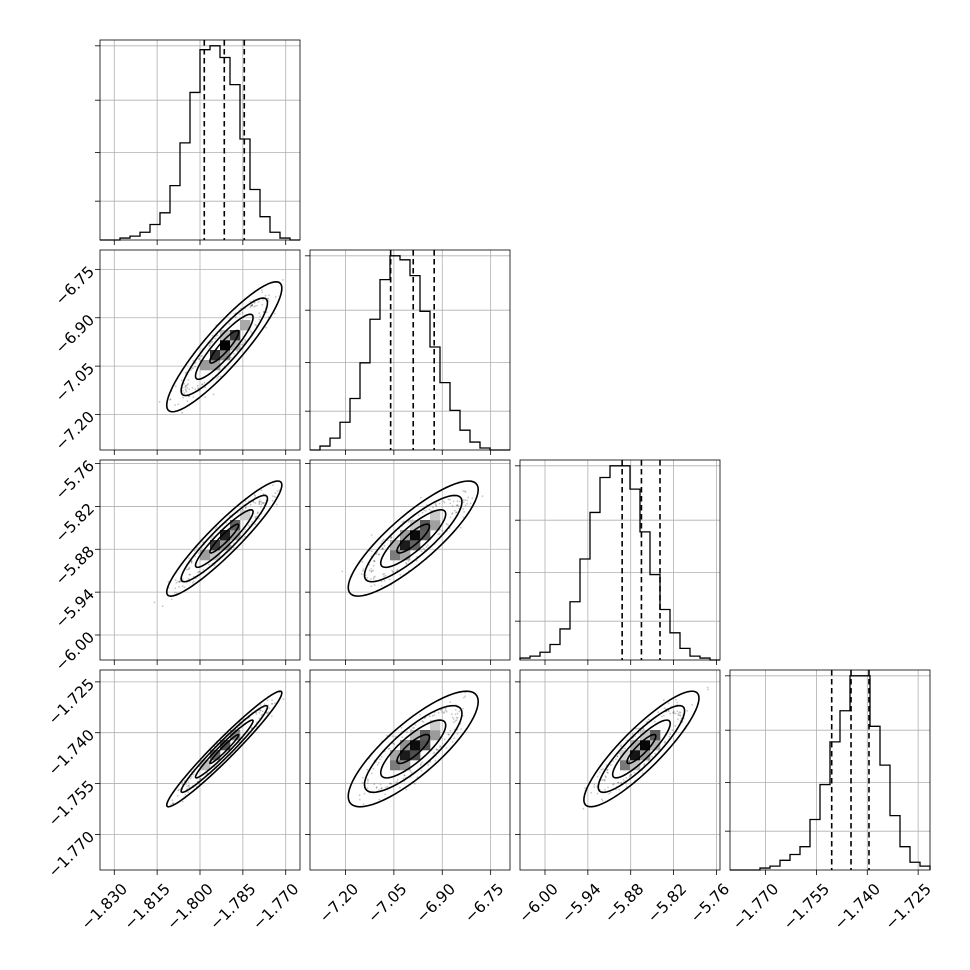 The width and height of the screenshot is (970, 970). I want to click on histogram-p3, so click(830, 773).